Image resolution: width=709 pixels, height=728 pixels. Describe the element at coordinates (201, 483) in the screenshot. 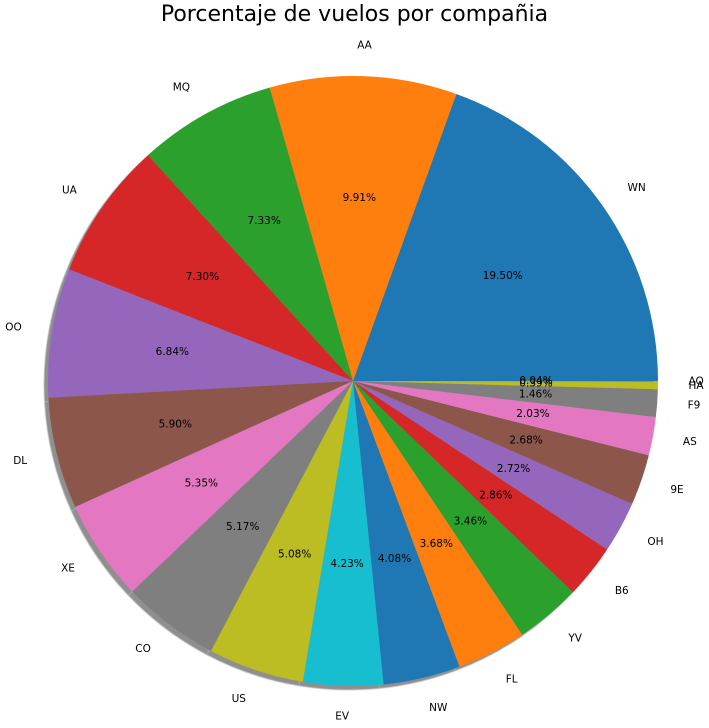

I see `slice-percent-xe: 5.35%` at that location.